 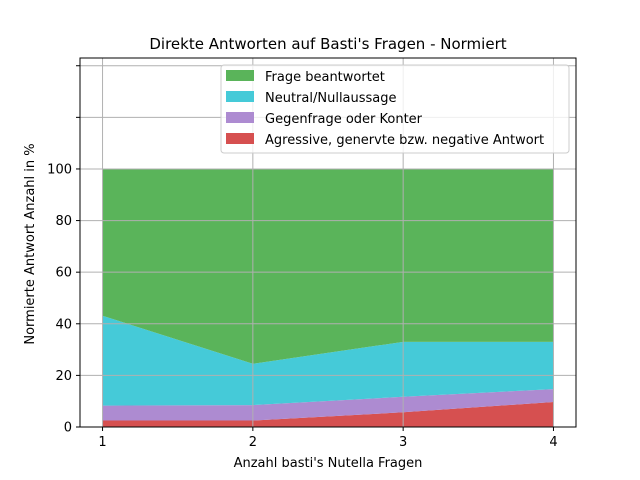 I want to click on legend-swatch-frage-beantwortet, so click(x=240, y=75).